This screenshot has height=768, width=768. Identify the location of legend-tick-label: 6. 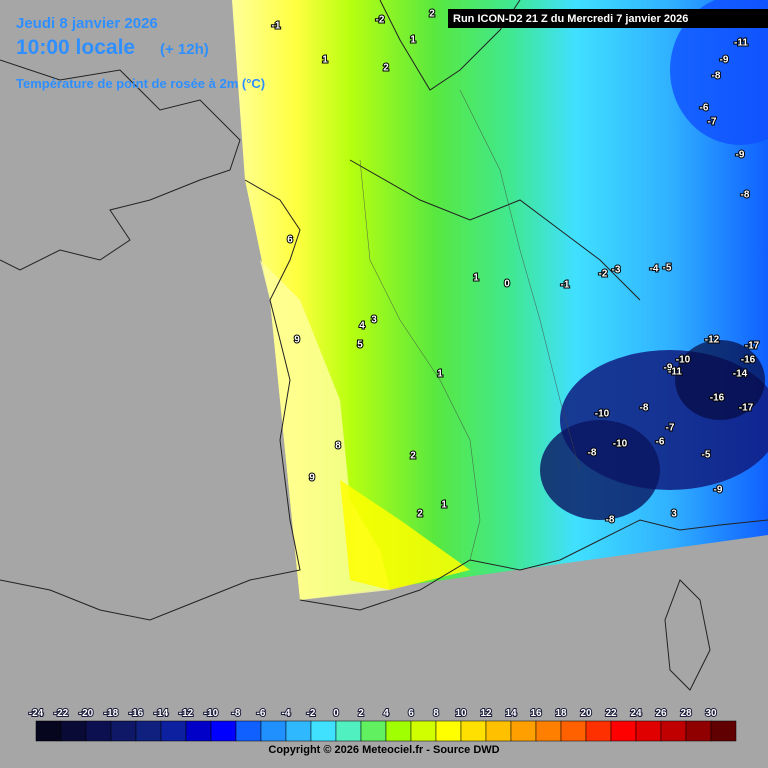
(411, 713).